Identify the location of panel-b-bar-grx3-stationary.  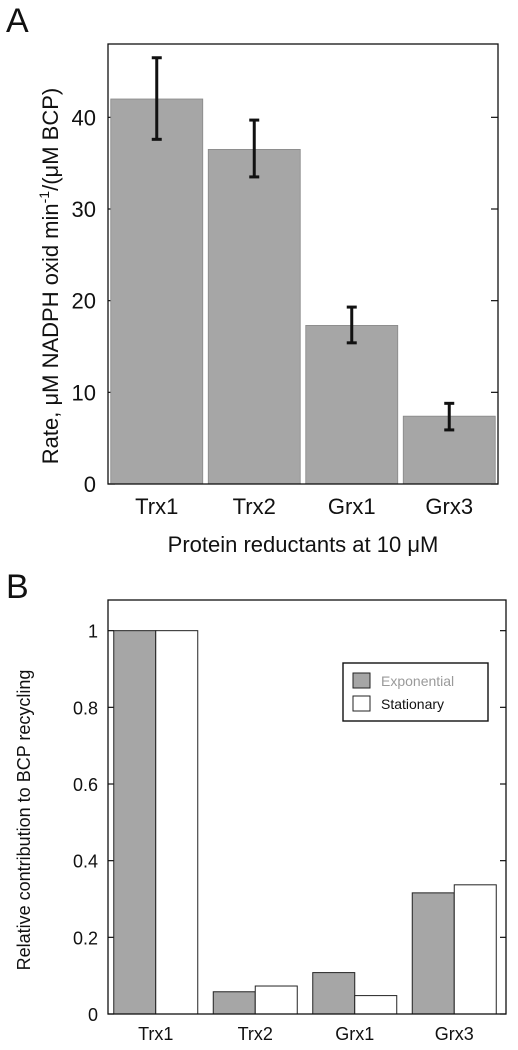
(475, 949).